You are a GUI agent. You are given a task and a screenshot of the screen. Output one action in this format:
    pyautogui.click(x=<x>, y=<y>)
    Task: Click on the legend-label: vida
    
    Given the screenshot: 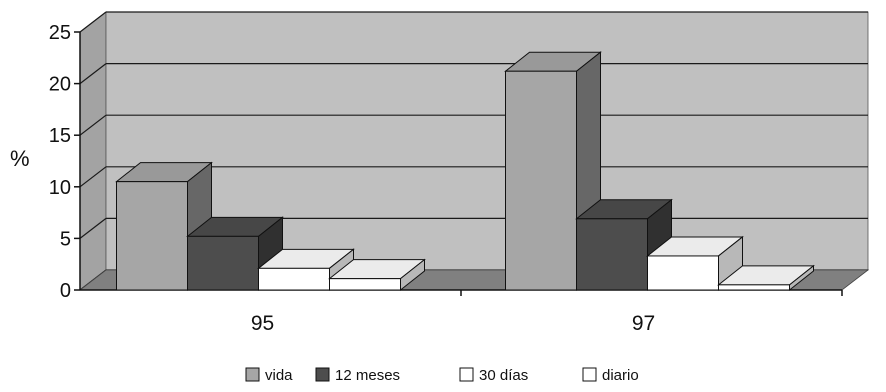 What is the action you would take?
    pyautogui.click(x=279, y=375)
    